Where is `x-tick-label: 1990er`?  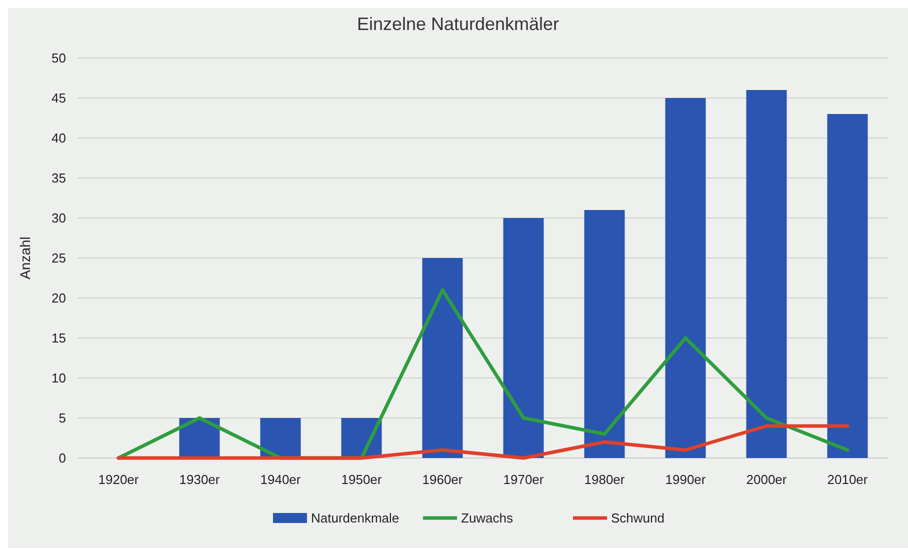
x-tick-label: 1990er is located at coordinates (685, 479).